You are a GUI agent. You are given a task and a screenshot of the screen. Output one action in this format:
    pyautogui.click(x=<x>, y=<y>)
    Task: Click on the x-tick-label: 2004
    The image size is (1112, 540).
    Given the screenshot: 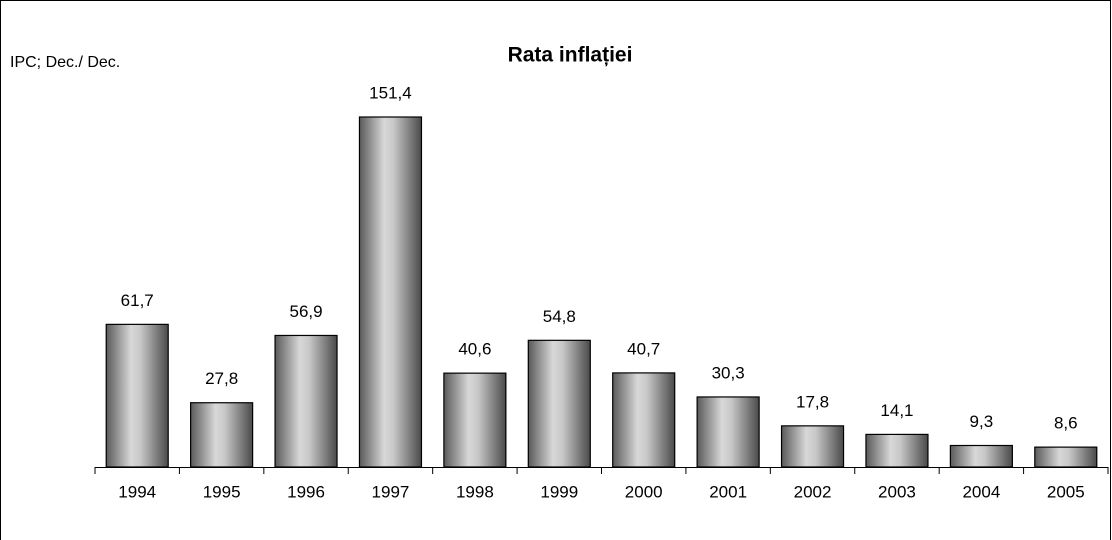 What is the action you would take?
    pyautogui.click(x=981, y=491)
    